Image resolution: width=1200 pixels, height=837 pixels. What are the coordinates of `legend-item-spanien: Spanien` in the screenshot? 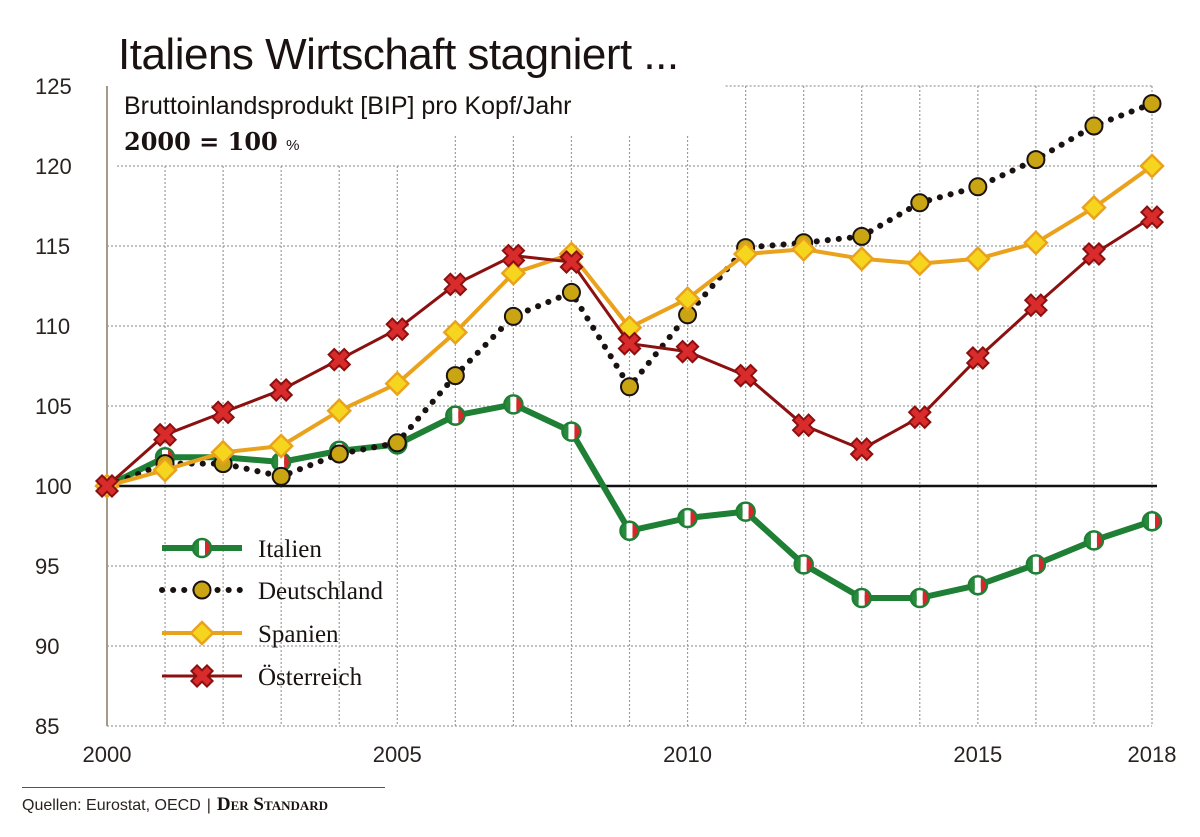 It's located at (250, 634).